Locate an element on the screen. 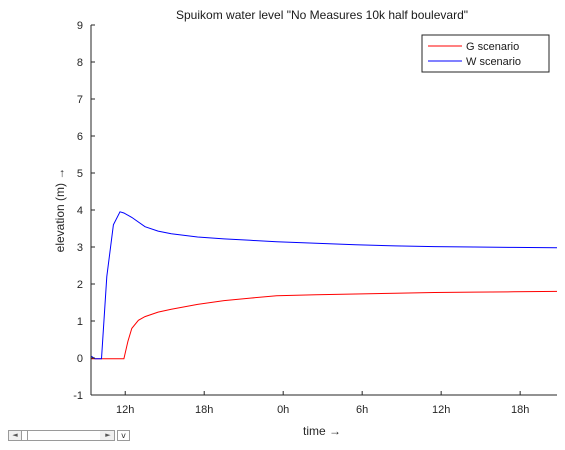 The height and width of the screenshot is (450, 565). y-tick-label: 5 is located at coordinates (80, 174).